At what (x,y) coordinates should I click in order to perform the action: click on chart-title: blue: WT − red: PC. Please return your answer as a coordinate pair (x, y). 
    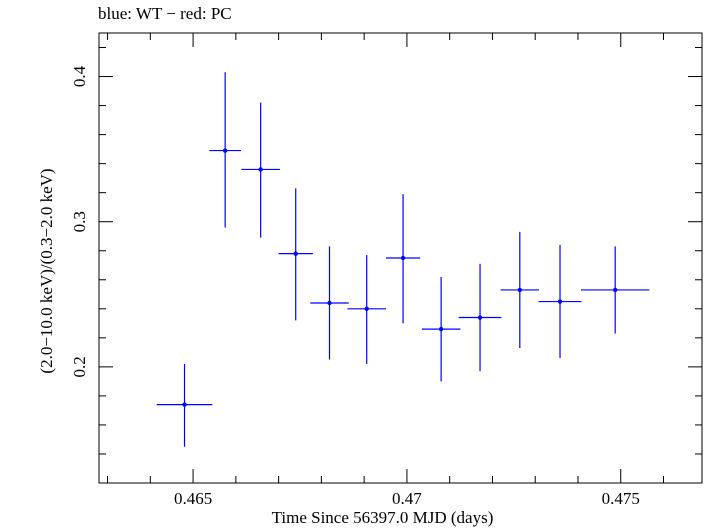
    Looking at the image, I should click on (165, 13).